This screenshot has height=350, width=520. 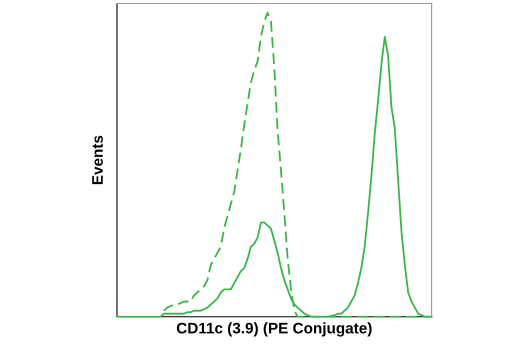 I want to click on y-axis-title: Events, so click(x=97, y=160).